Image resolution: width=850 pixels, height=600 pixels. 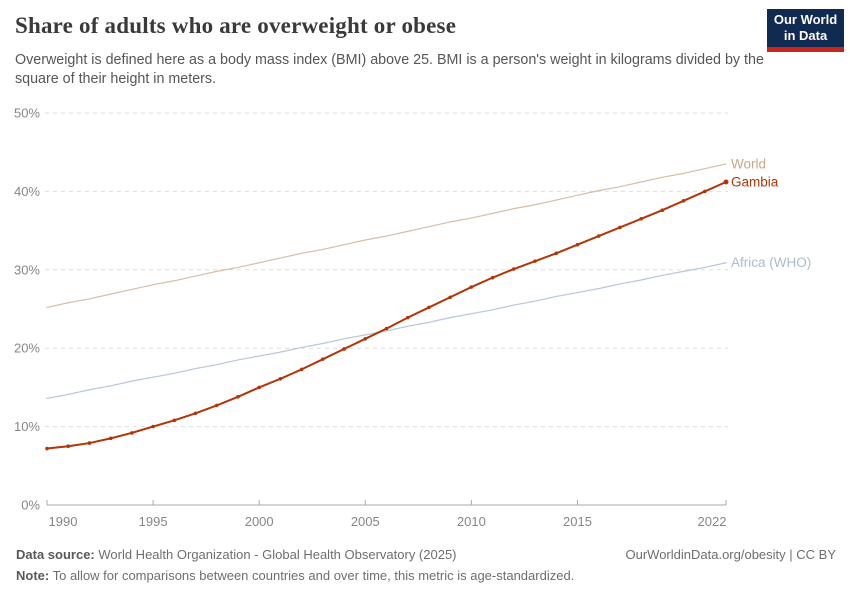 I want to click on x-tick-label: 2022, so click(x=712, y=521).